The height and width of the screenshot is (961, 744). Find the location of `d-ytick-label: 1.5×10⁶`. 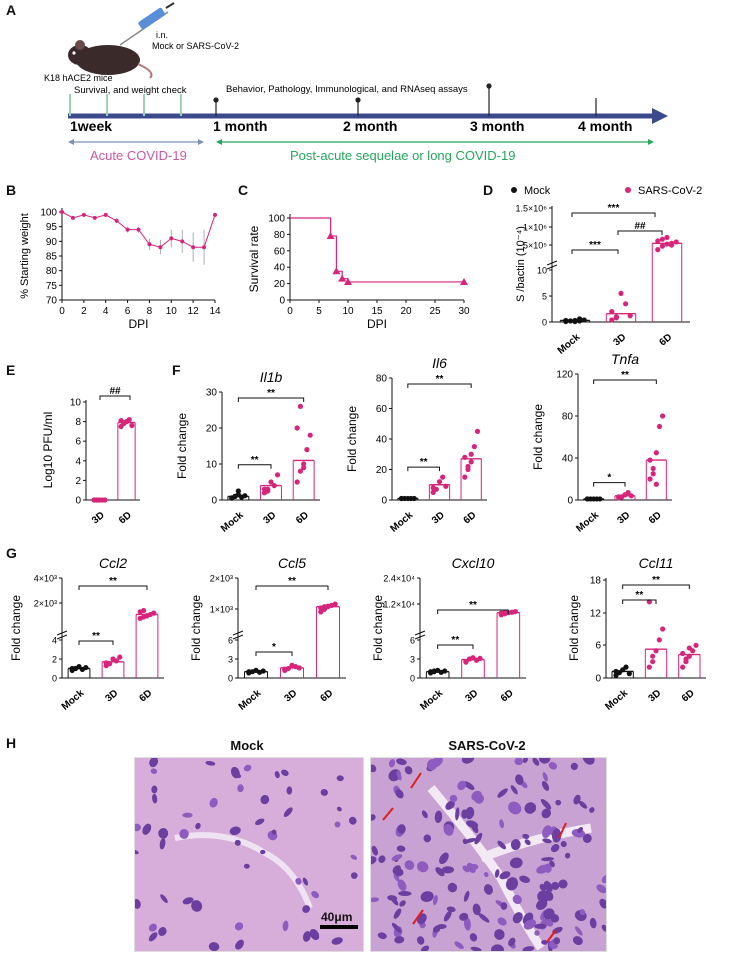

d-ytick-label: 1.5×10⁶ is located at coordinates (532, 209).